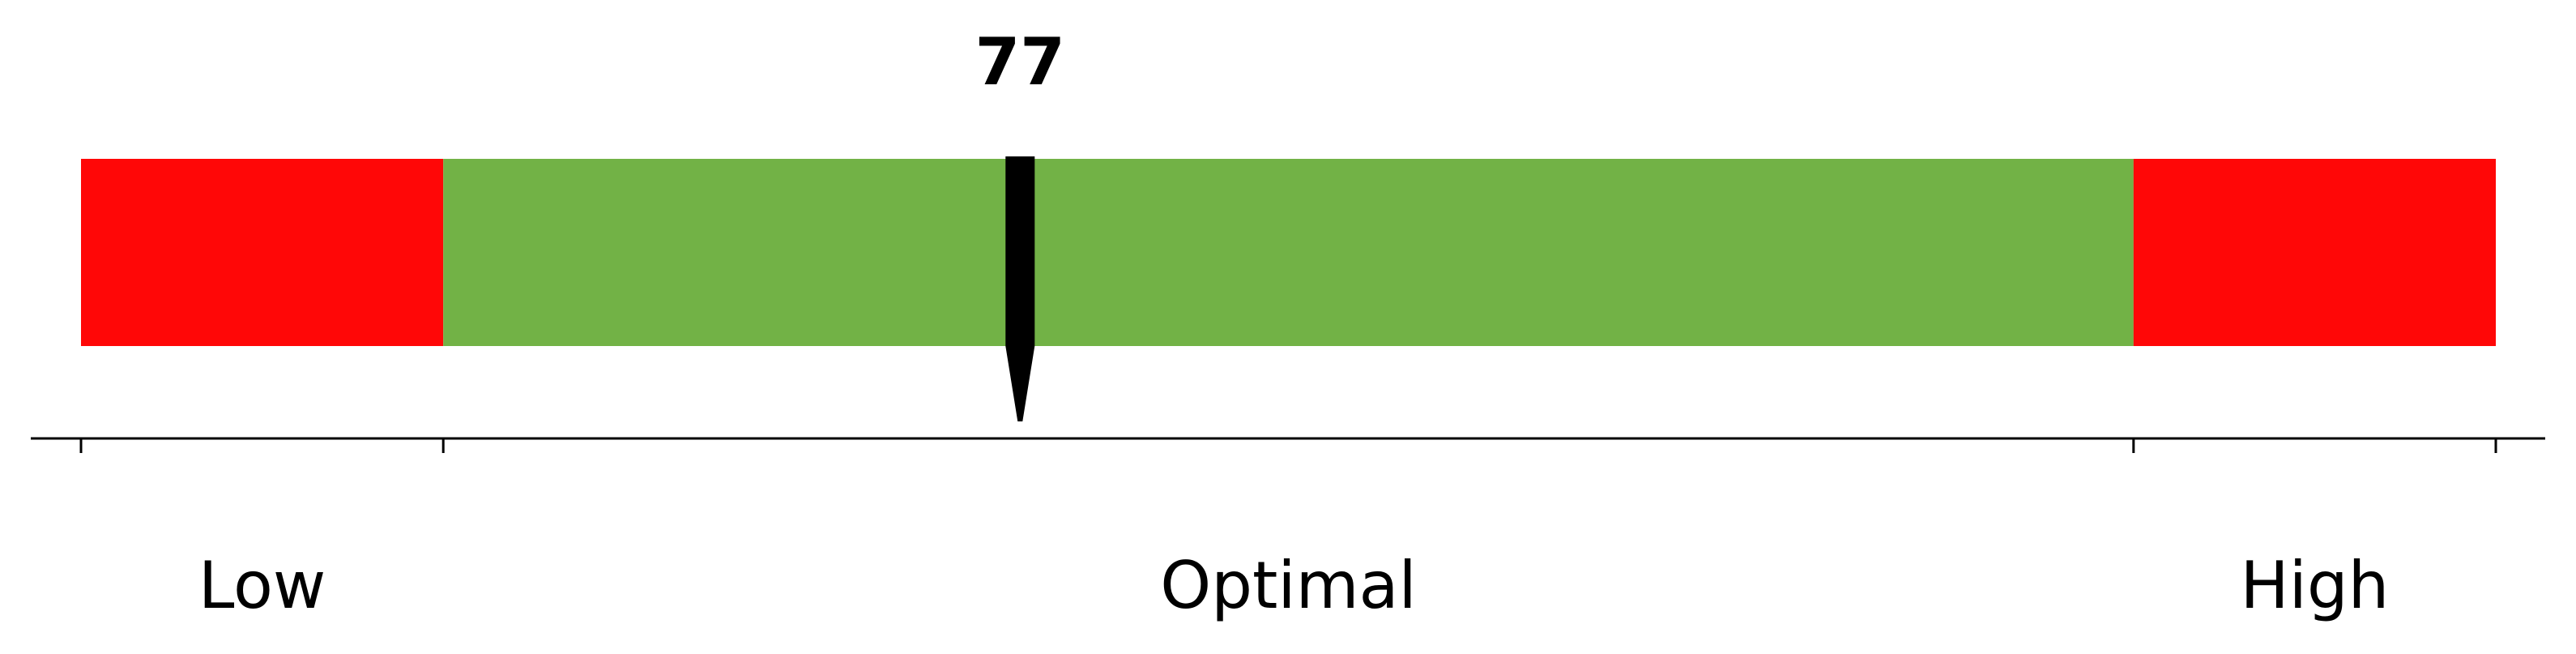  What do you see at coordinates (1288, 585) in the screenshot?
I see `category-label-optimal: Optimal` at bounding box center [1288, 585].